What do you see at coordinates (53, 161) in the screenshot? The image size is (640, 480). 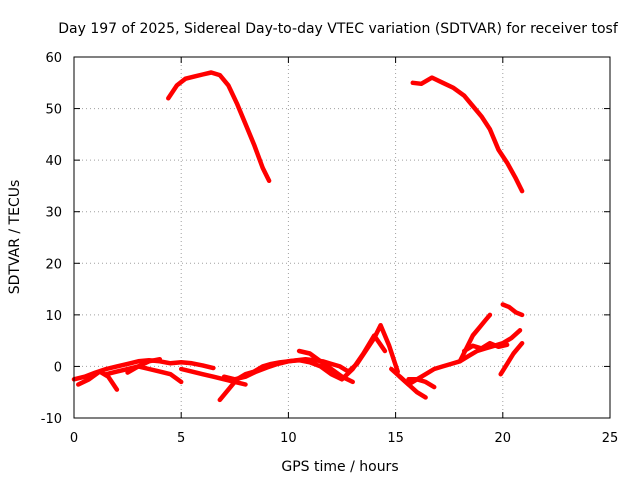 I see `y-tick-label: 40` at bounding box center [53, 161].